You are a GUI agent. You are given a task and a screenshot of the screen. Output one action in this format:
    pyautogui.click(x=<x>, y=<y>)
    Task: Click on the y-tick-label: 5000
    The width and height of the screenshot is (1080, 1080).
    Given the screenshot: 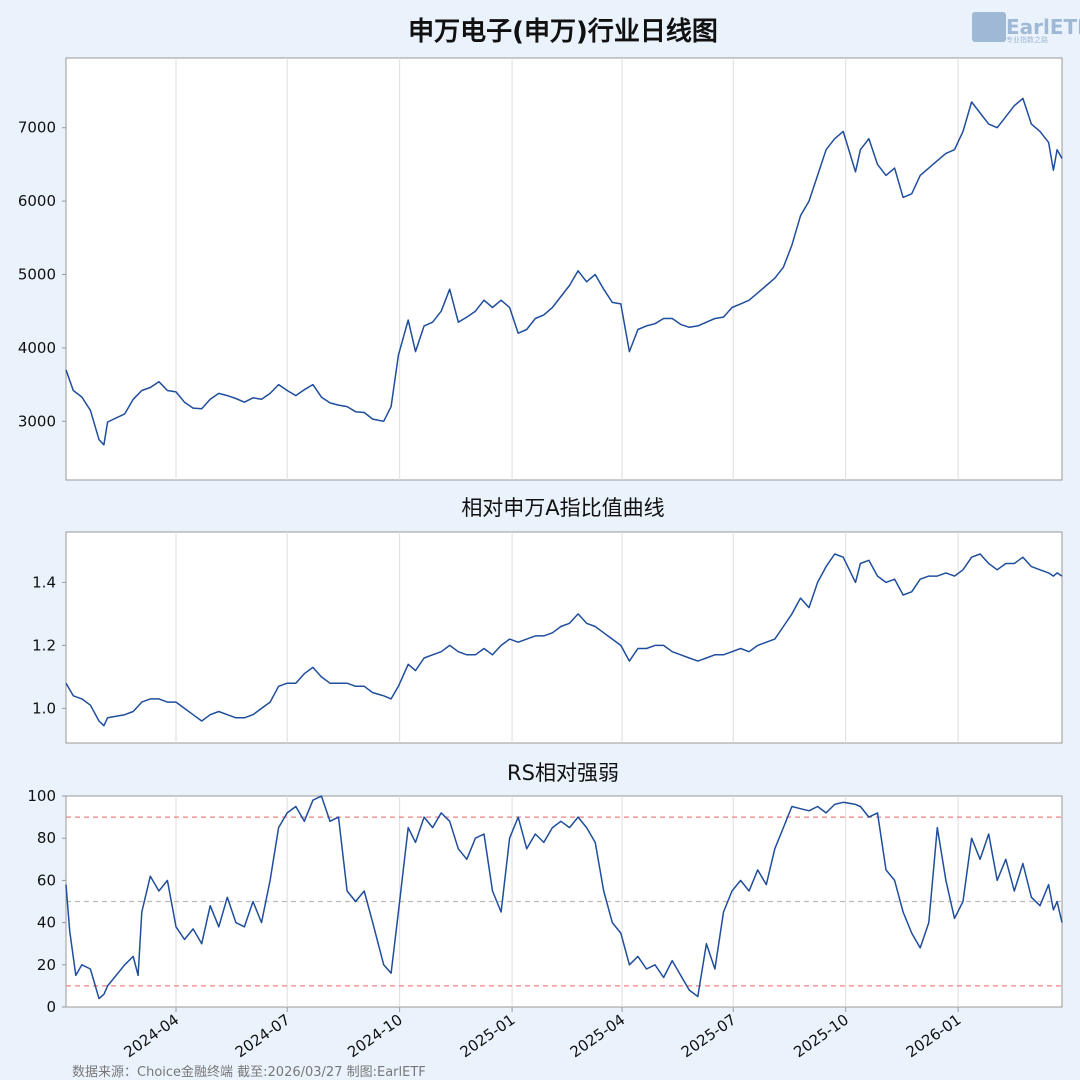 What is the action you would take?
    pyautogui.click(x=37, y=275)
    